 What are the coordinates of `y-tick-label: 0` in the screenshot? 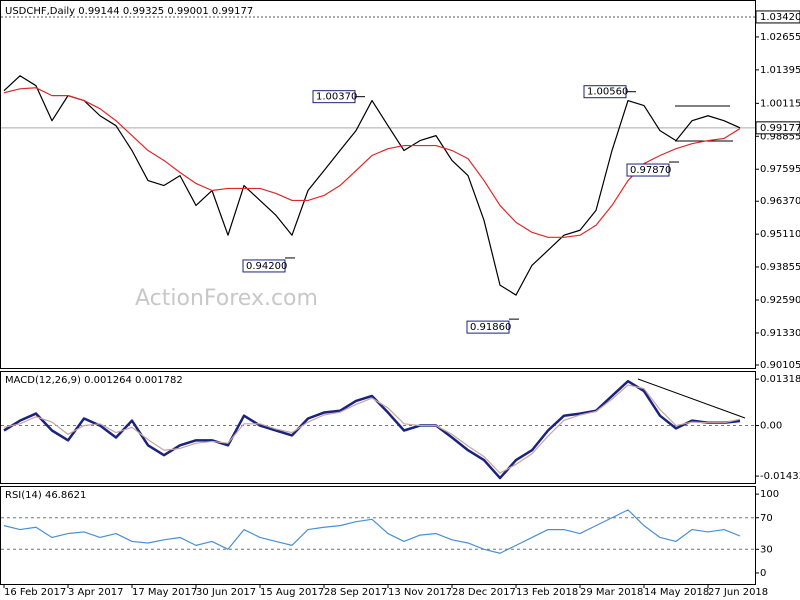 It's located at (763, 573).